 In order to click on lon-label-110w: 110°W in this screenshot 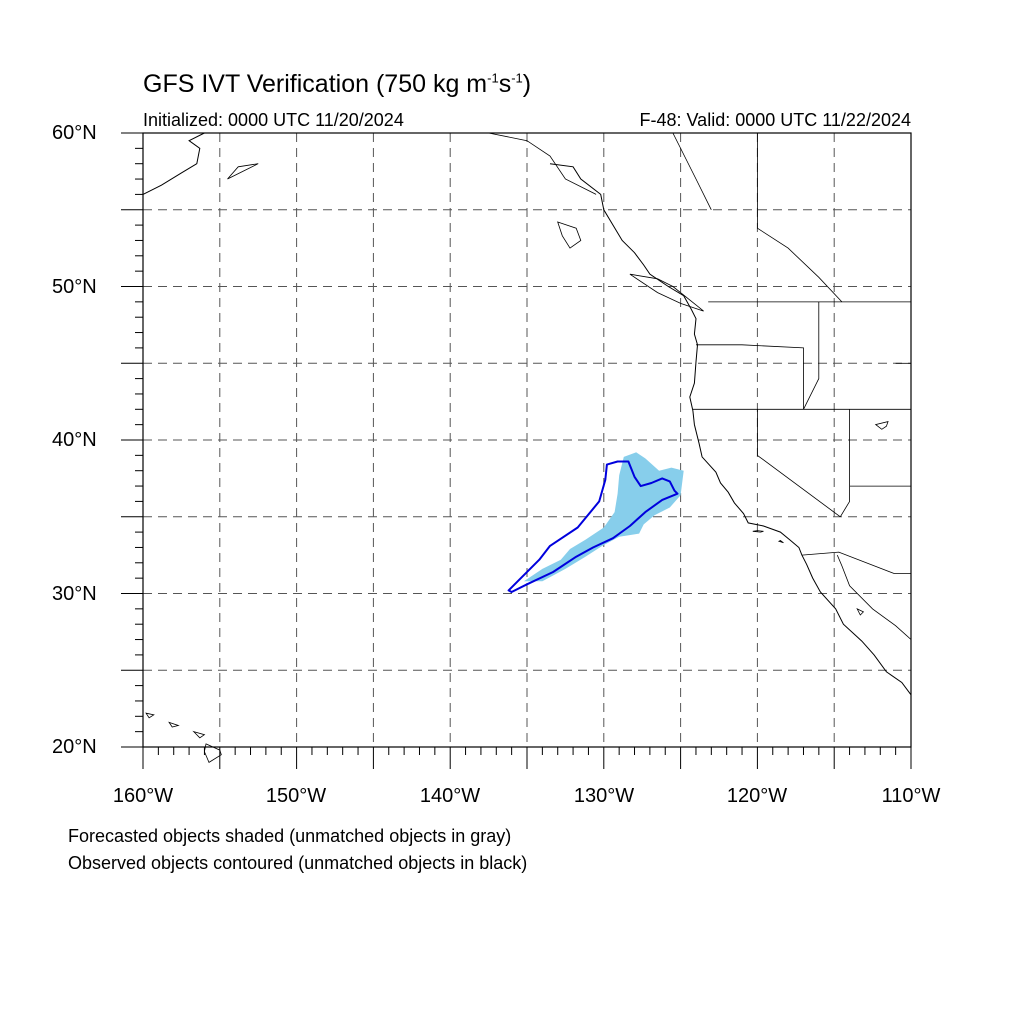, I will do `click(911, 796)`.